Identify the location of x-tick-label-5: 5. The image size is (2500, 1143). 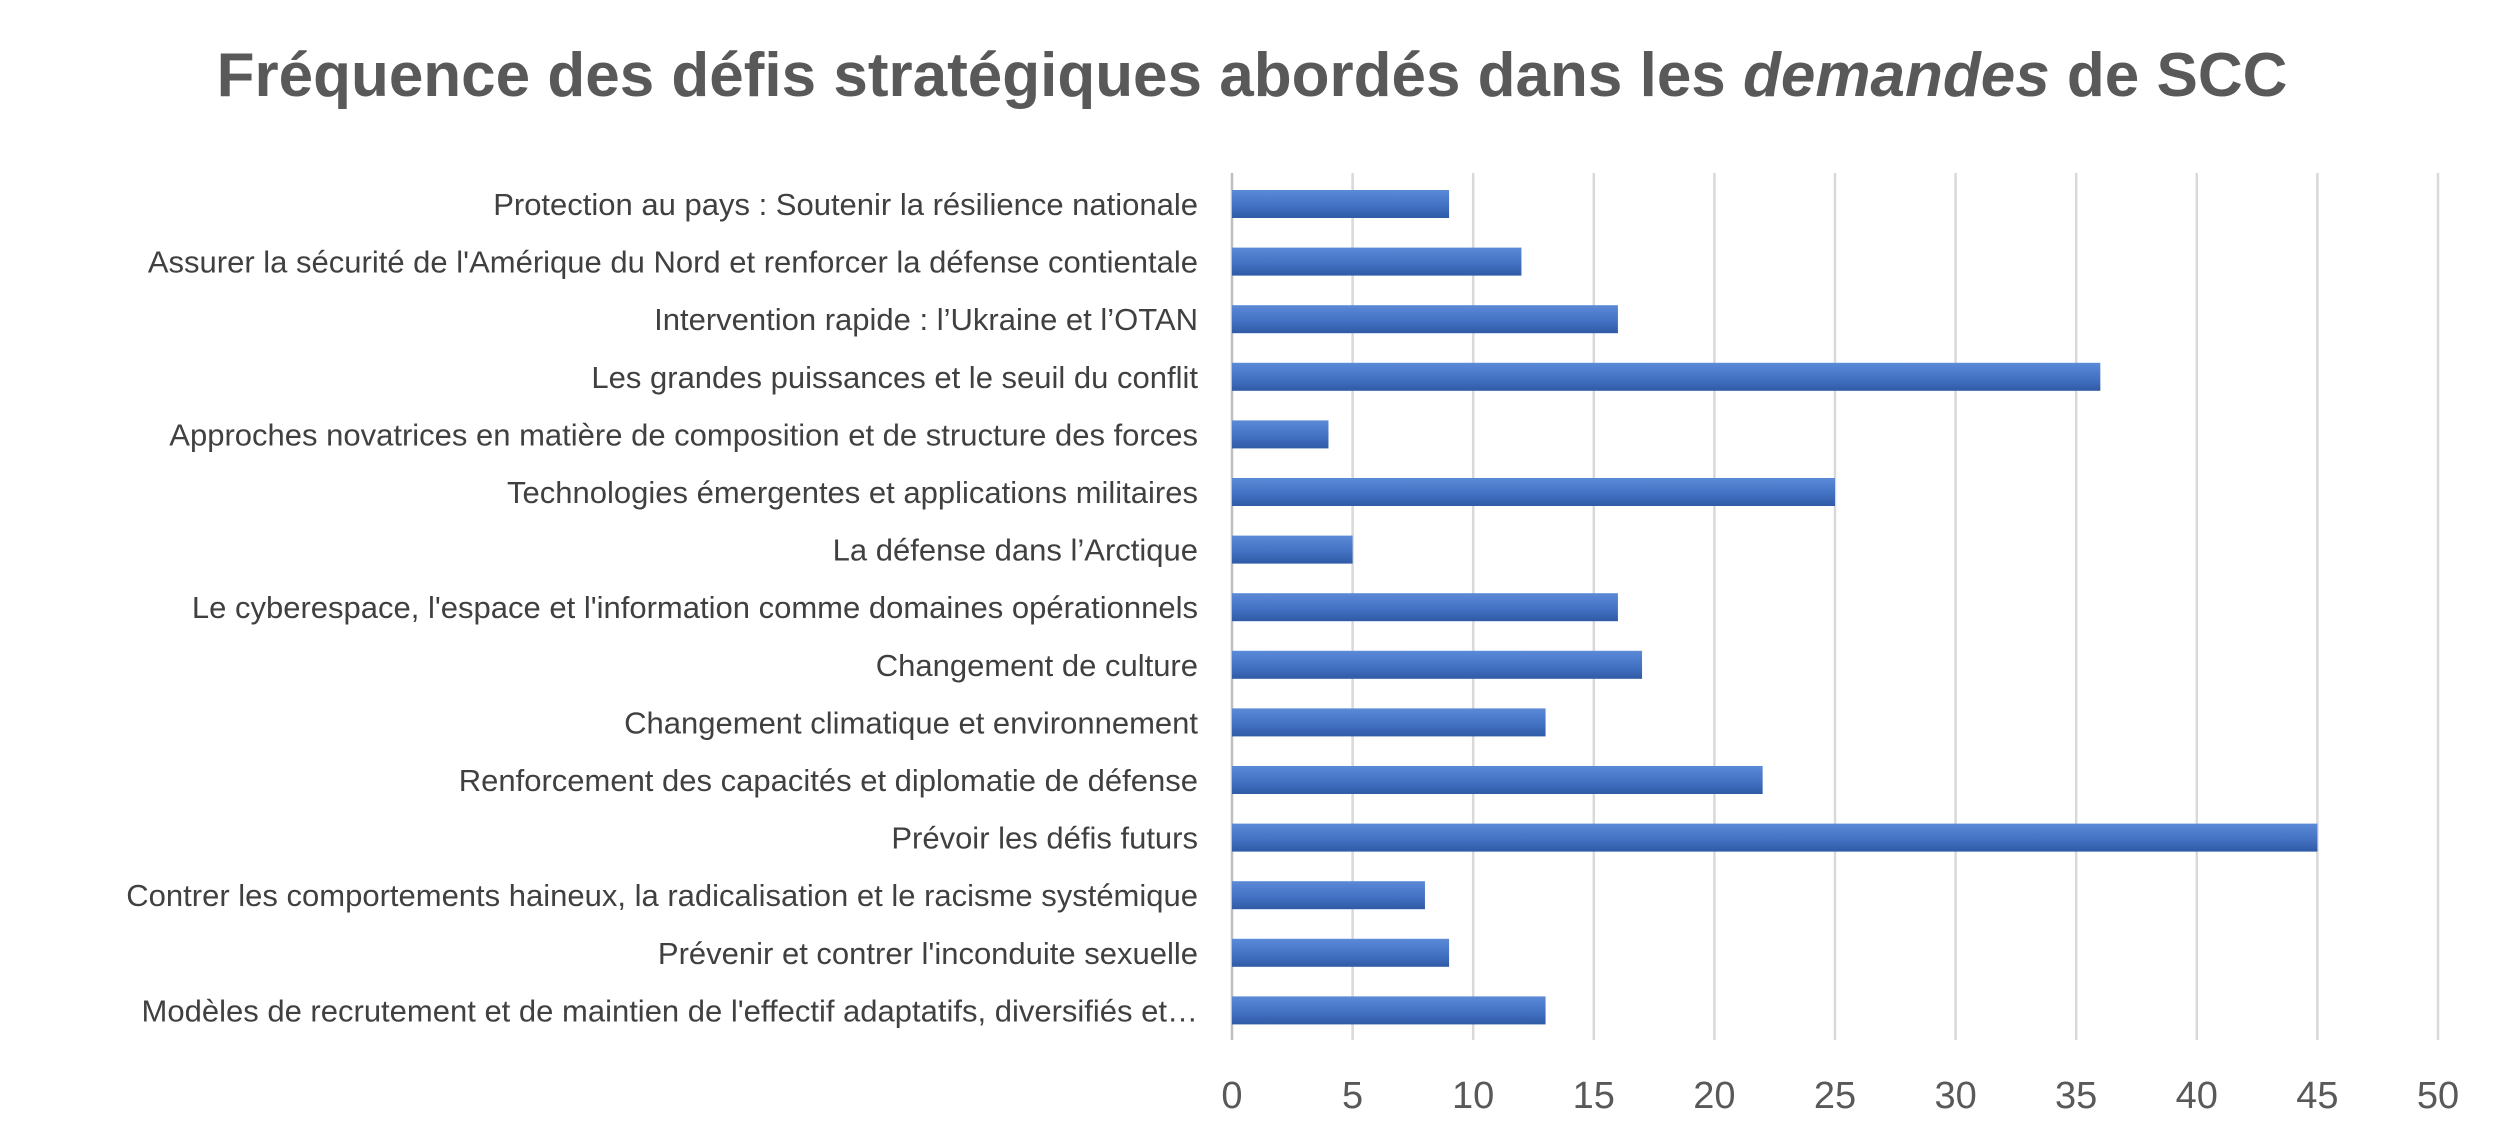
(1352, 1096).